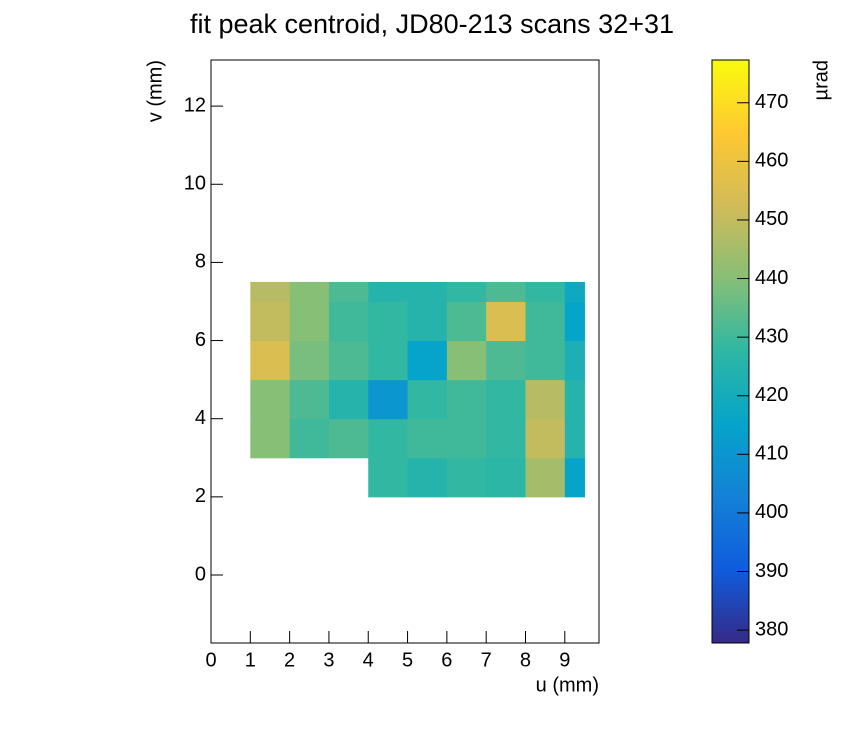 This screenshot has height=732, width=862. I want to click on x-tick-label: 7, so click(486, 660).